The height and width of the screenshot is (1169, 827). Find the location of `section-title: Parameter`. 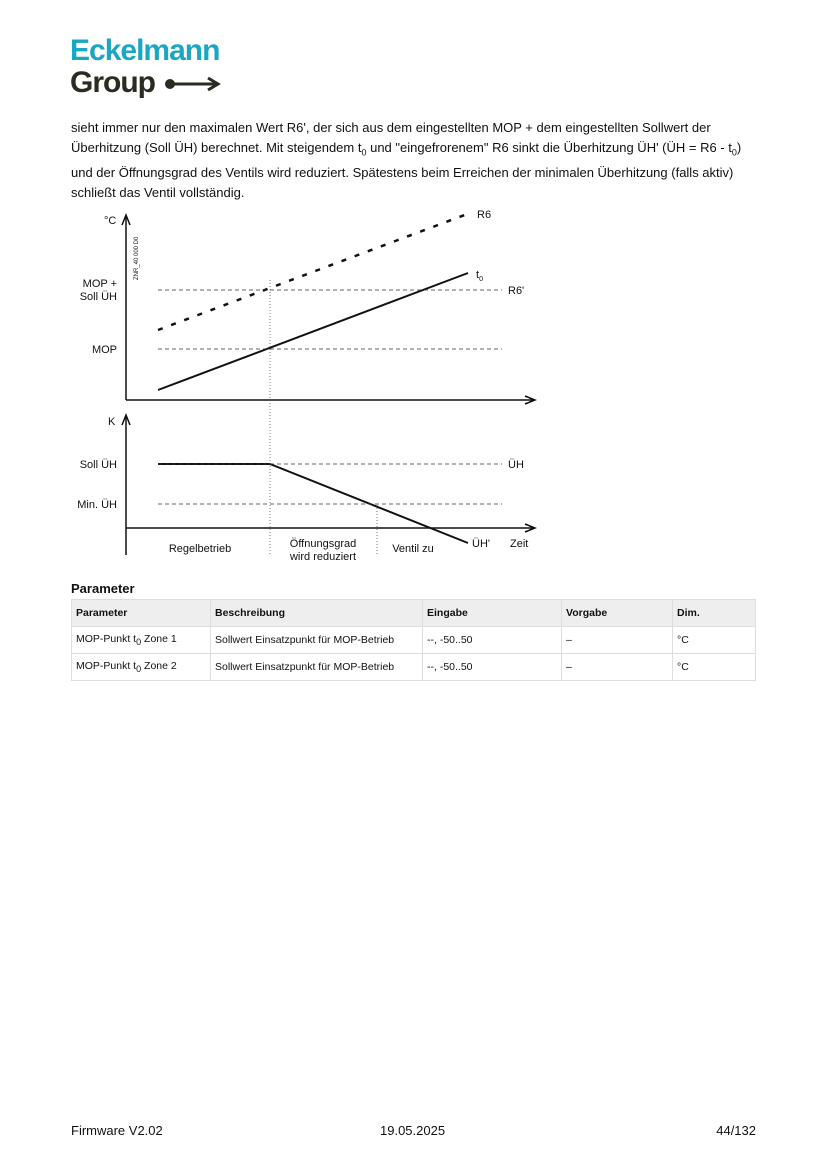

section-title: Parameter is located at coordinates (103, 588).